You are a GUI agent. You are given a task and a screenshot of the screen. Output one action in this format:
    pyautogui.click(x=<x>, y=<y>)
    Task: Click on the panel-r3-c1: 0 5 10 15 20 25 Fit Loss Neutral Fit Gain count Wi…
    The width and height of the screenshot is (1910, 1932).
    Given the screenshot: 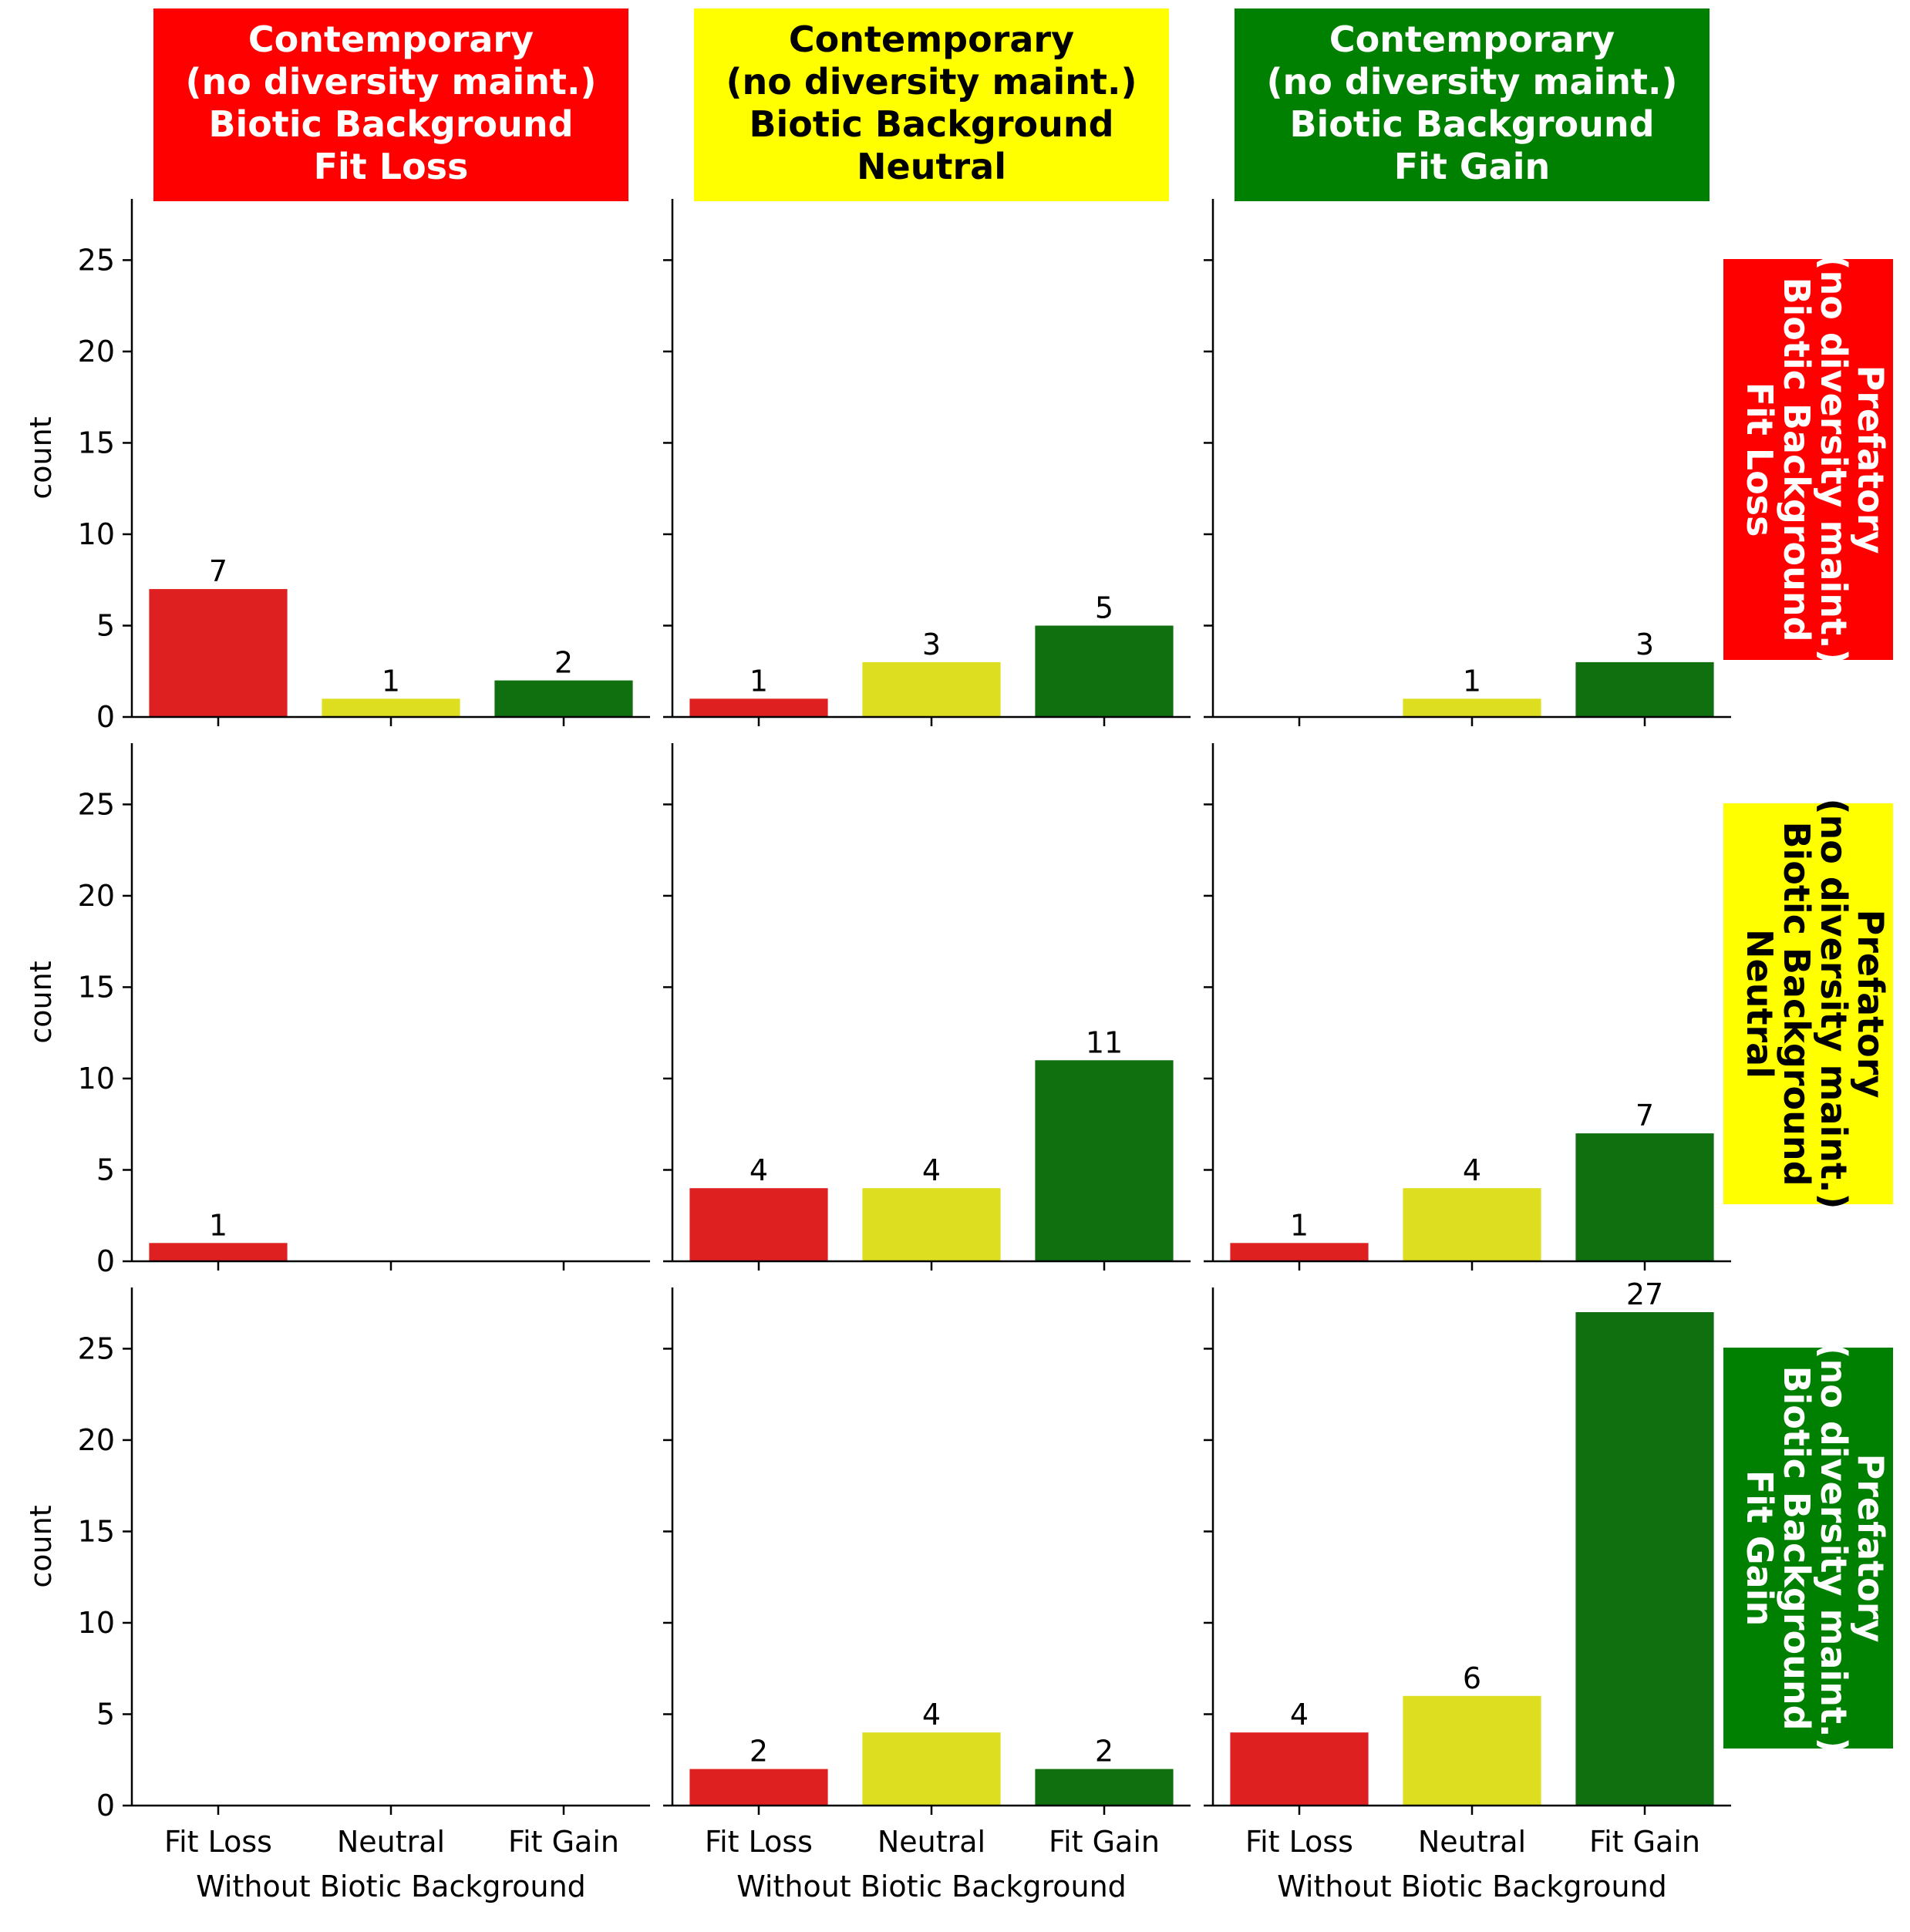 What is the action you would take?
    pyautogui.click(x=337, y=1595)
    